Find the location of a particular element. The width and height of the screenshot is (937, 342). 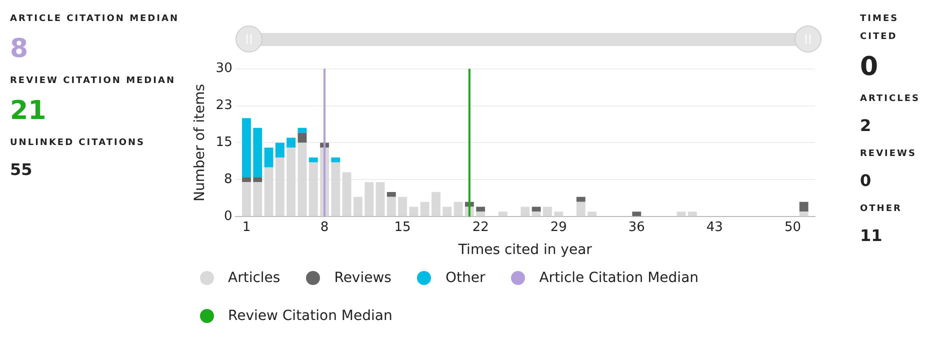

text: REVIEW CITATION MEDIAN is located at coordinates (93, 81).